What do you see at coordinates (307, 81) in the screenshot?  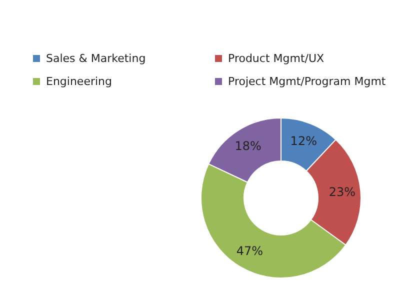 I see `legend-label: Project Mgmt/Program Mgmt` at bounding box center [307, 81].